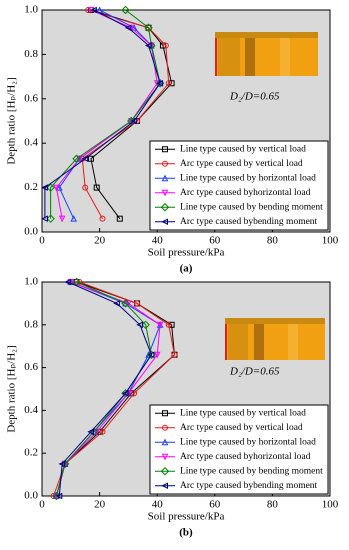  What do you see at coordinates (186, 533) in the screenshot?
I see `panel-label: (b)` at bounding box center [186, 533].